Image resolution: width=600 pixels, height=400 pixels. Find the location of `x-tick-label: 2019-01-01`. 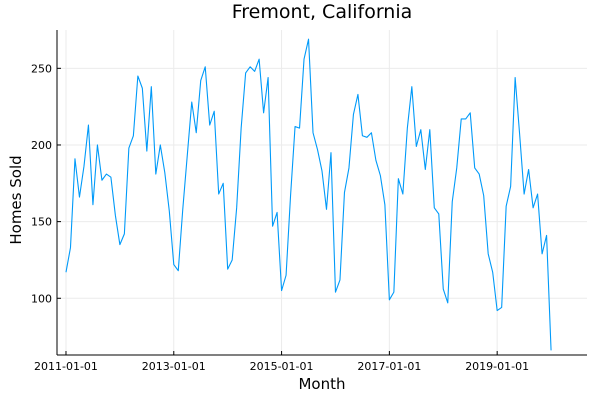

x-tick-label: 2019-01-01 is located at coordinates (497, 366).